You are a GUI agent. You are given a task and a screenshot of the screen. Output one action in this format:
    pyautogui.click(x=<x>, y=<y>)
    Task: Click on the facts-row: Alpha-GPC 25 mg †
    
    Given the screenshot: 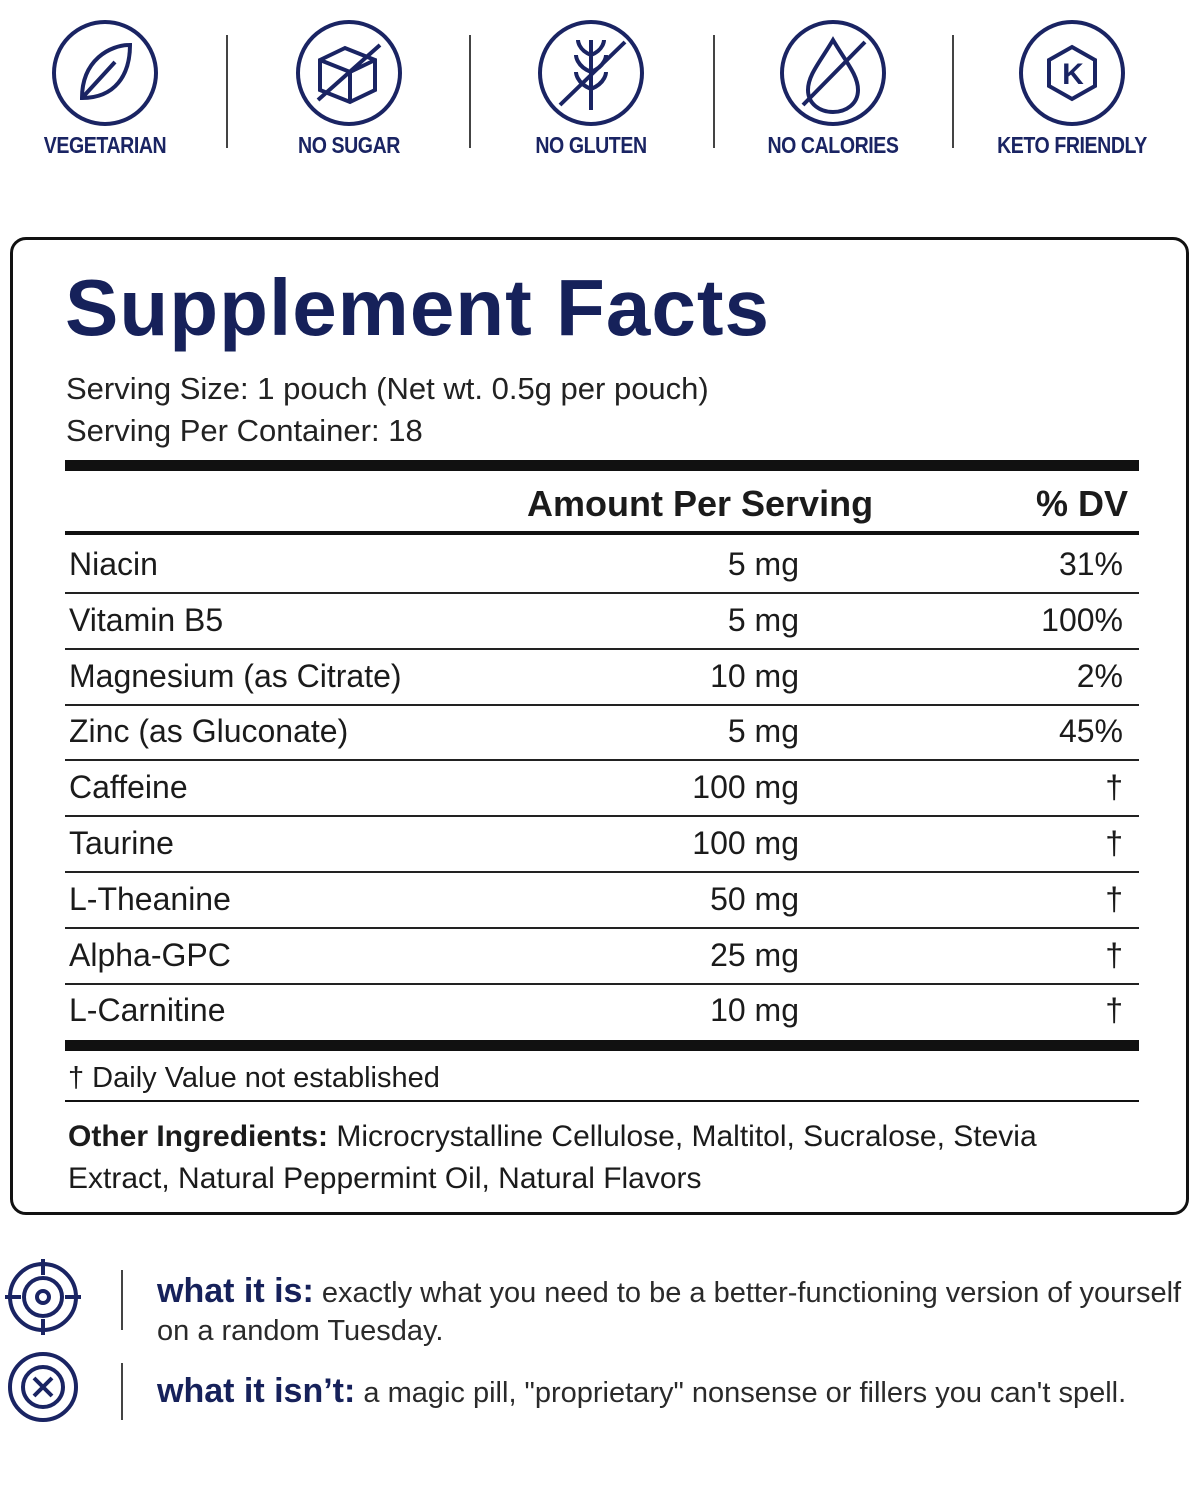 What is the action you would take?
    pyautogui.click(x=602, y=957)
    